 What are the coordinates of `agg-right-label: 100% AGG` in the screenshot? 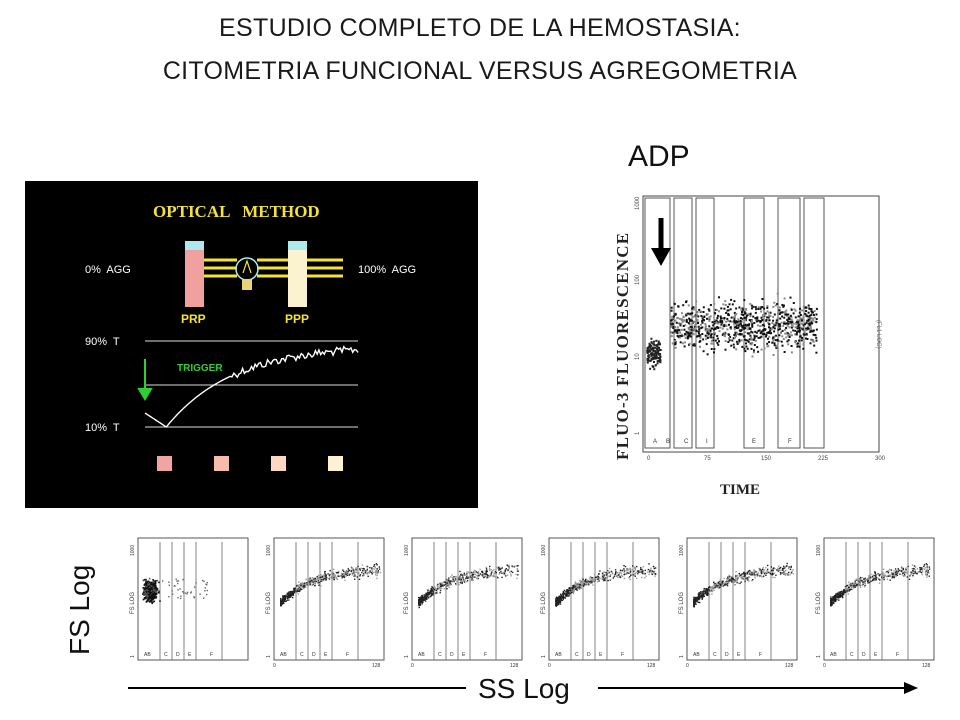 It's located at (387, 270).